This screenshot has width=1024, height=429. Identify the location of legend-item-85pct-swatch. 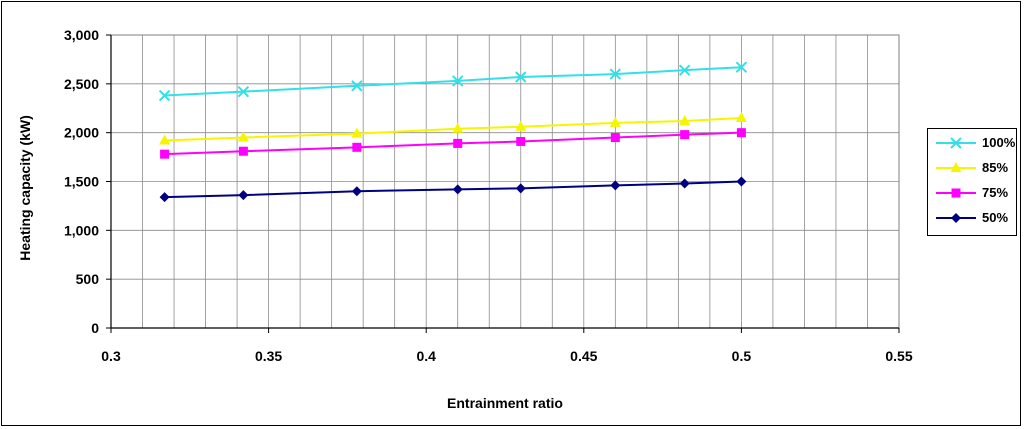
(956, 167).